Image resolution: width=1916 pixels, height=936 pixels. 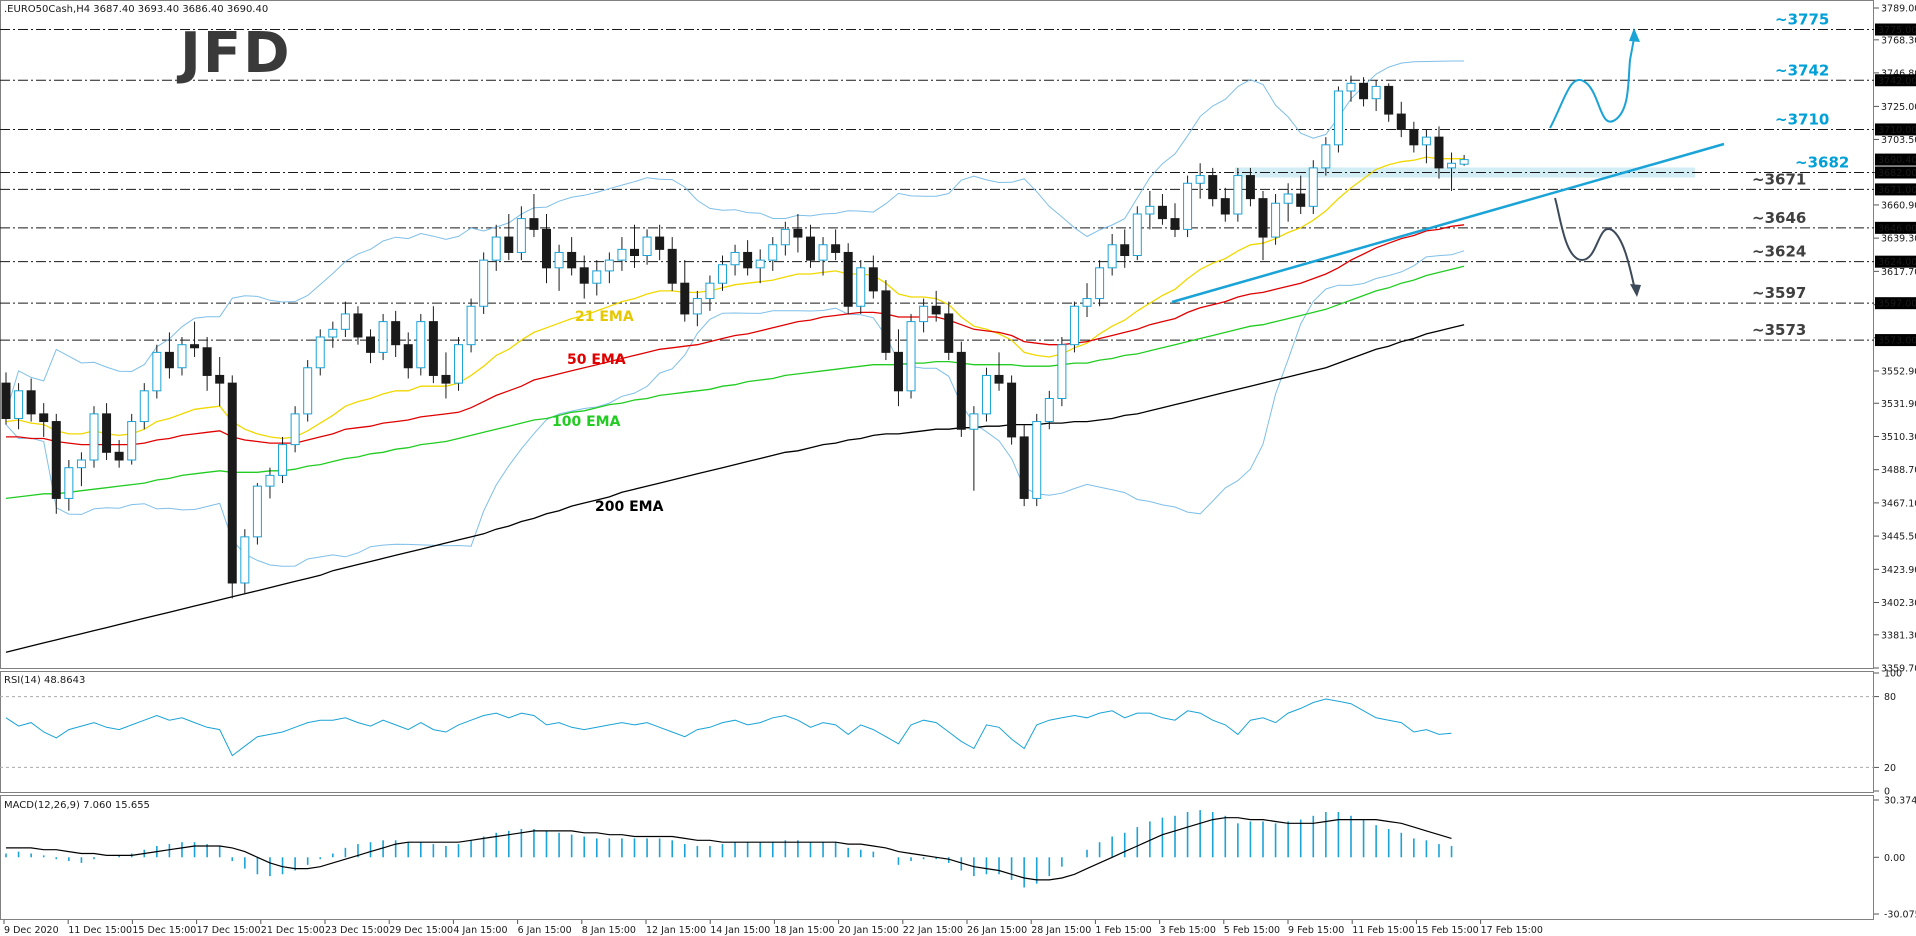 I want to click on level-axis-label: 3624.00, so click(x=1897, y=262).